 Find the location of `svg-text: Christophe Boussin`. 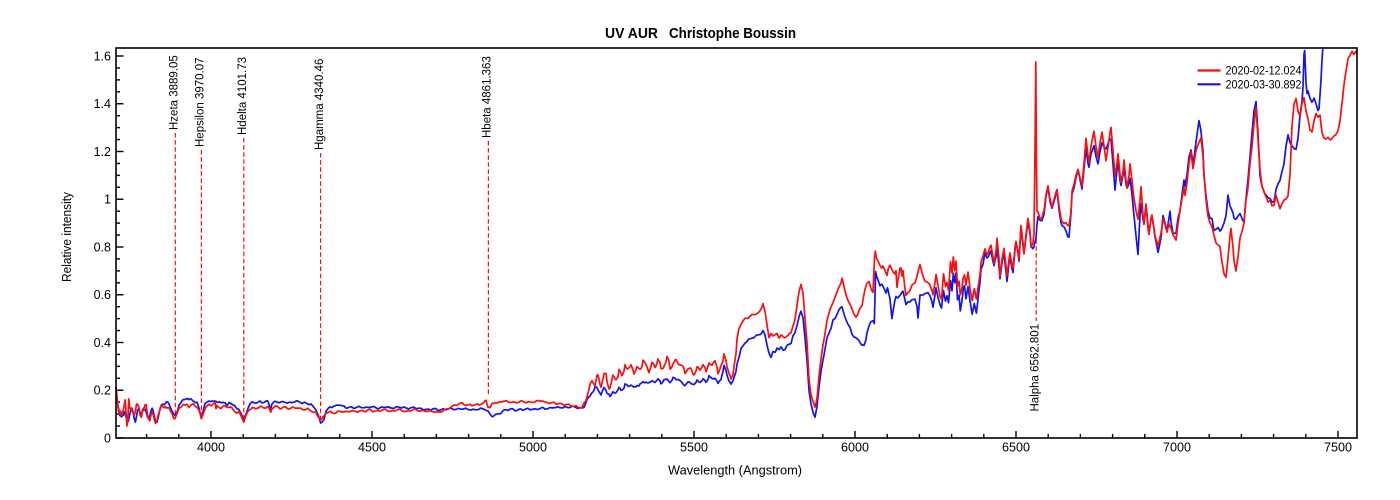

svg-text: Christophe Boussin is located at coordinates (732, 34).